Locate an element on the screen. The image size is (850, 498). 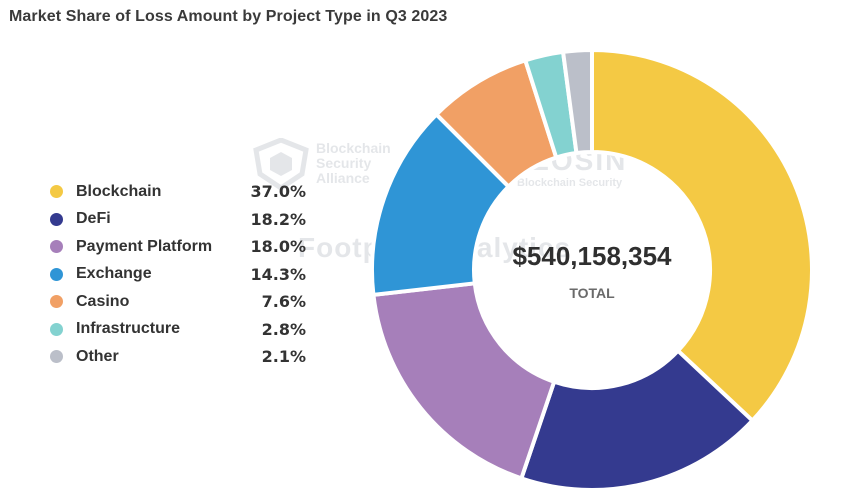
legend-value: 18.0% is located at coordinates (278, 247).